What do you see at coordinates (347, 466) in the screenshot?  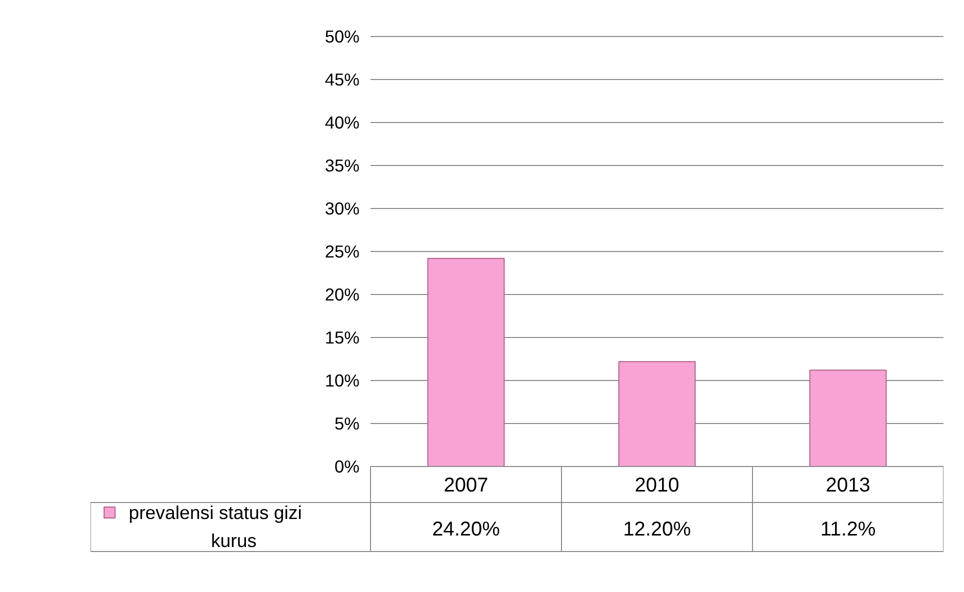 I see `y-tick-label: 0%` at bounding box center [347, 466].